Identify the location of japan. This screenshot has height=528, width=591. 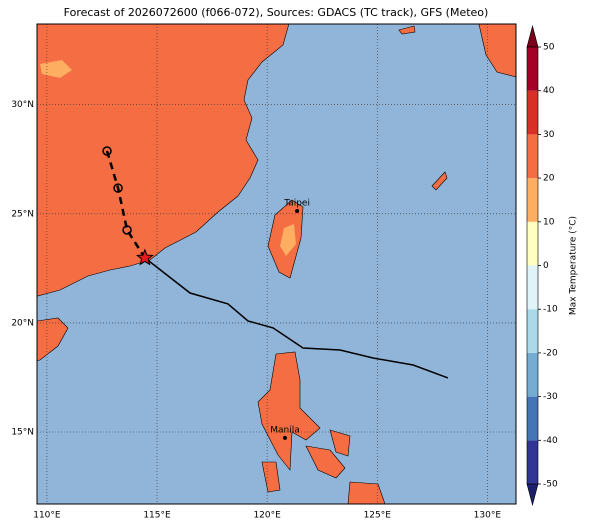
(497, 51).